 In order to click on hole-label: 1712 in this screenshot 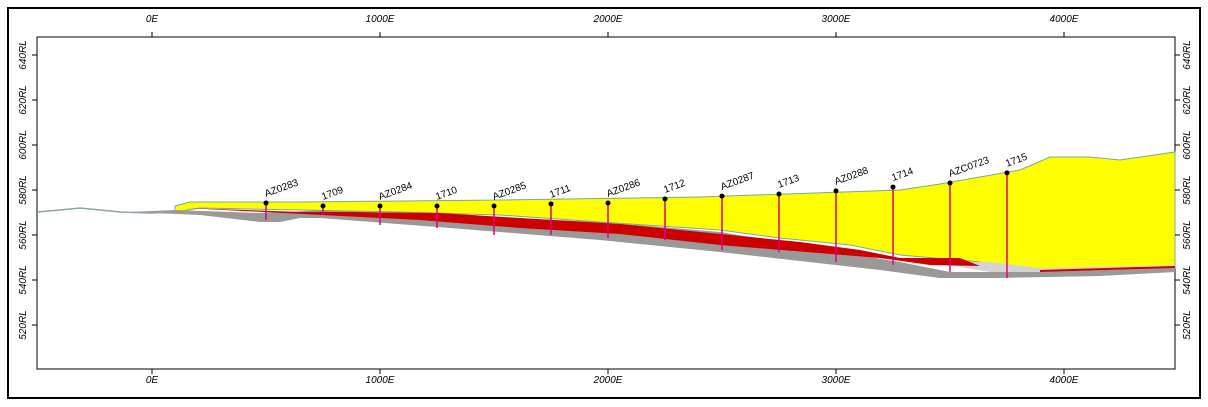, I will do `click(674, 187)`.